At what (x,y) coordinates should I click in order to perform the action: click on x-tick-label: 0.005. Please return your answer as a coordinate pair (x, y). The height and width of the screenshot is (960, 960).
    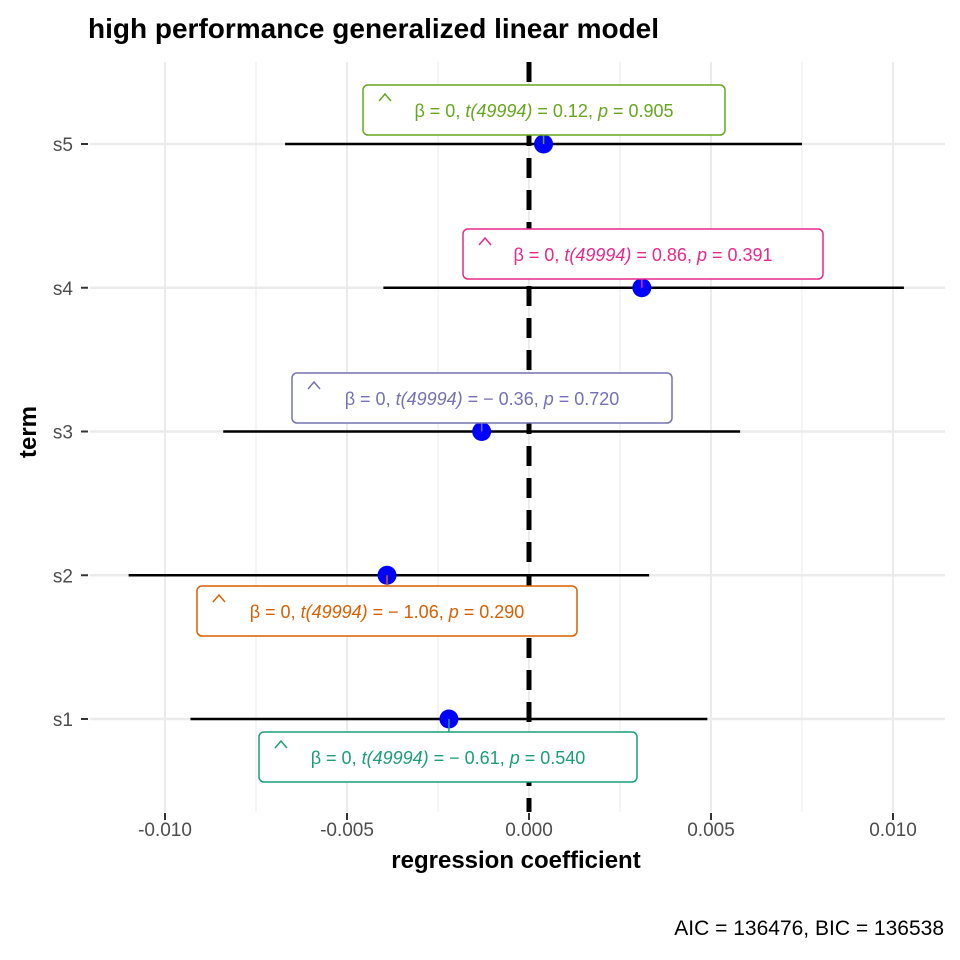
    Looking at the image, I should click on (711, 830).